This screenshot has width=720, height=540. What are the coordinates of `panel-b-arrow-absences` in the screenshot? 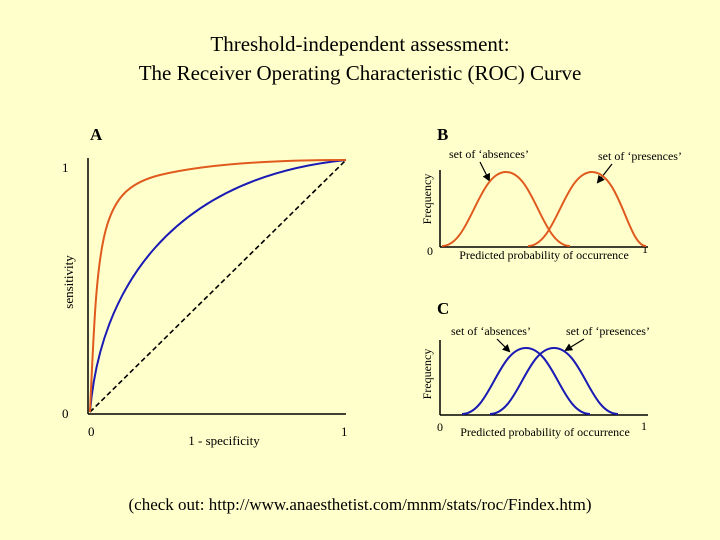 It's located at (484, 171).